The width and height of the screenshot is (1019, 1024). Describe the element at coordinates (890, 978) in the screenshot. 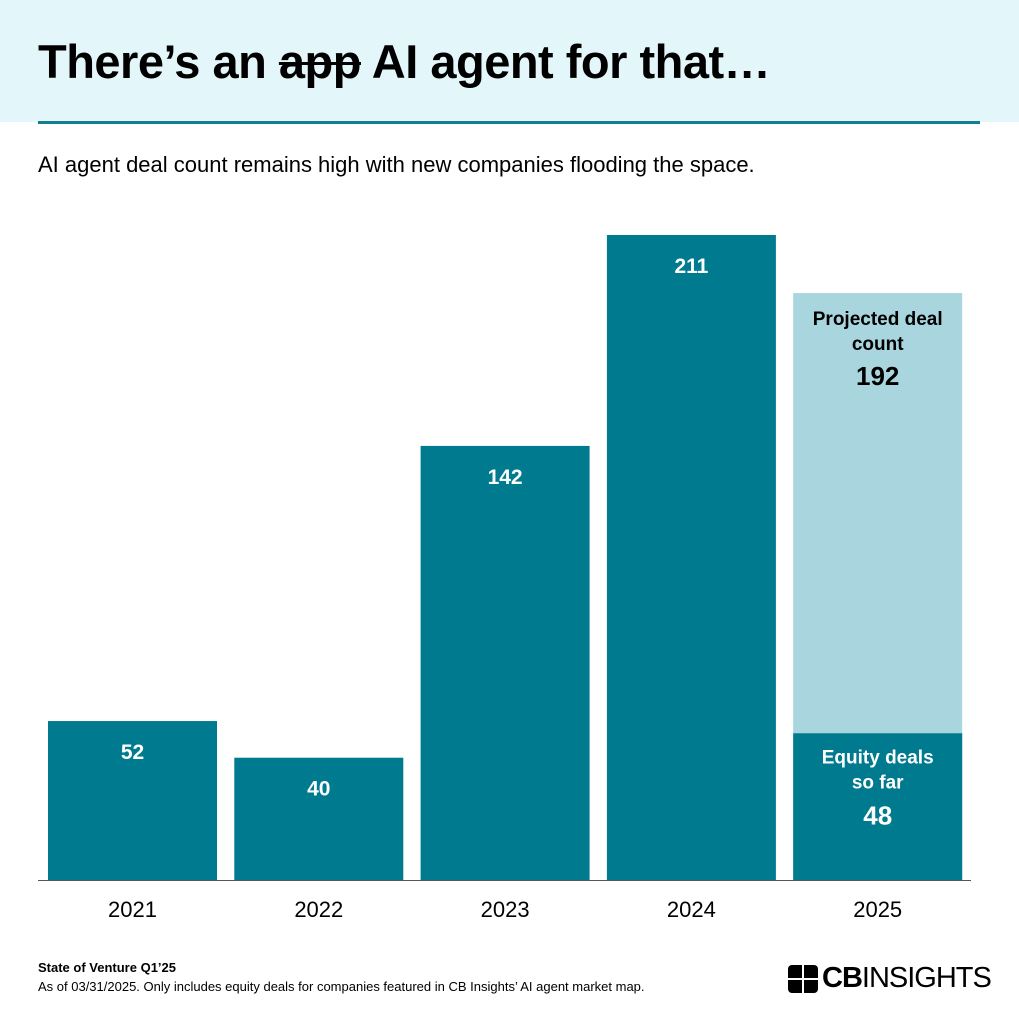

I see `cb-insights-logo: CB INSIGHTS` at that location.